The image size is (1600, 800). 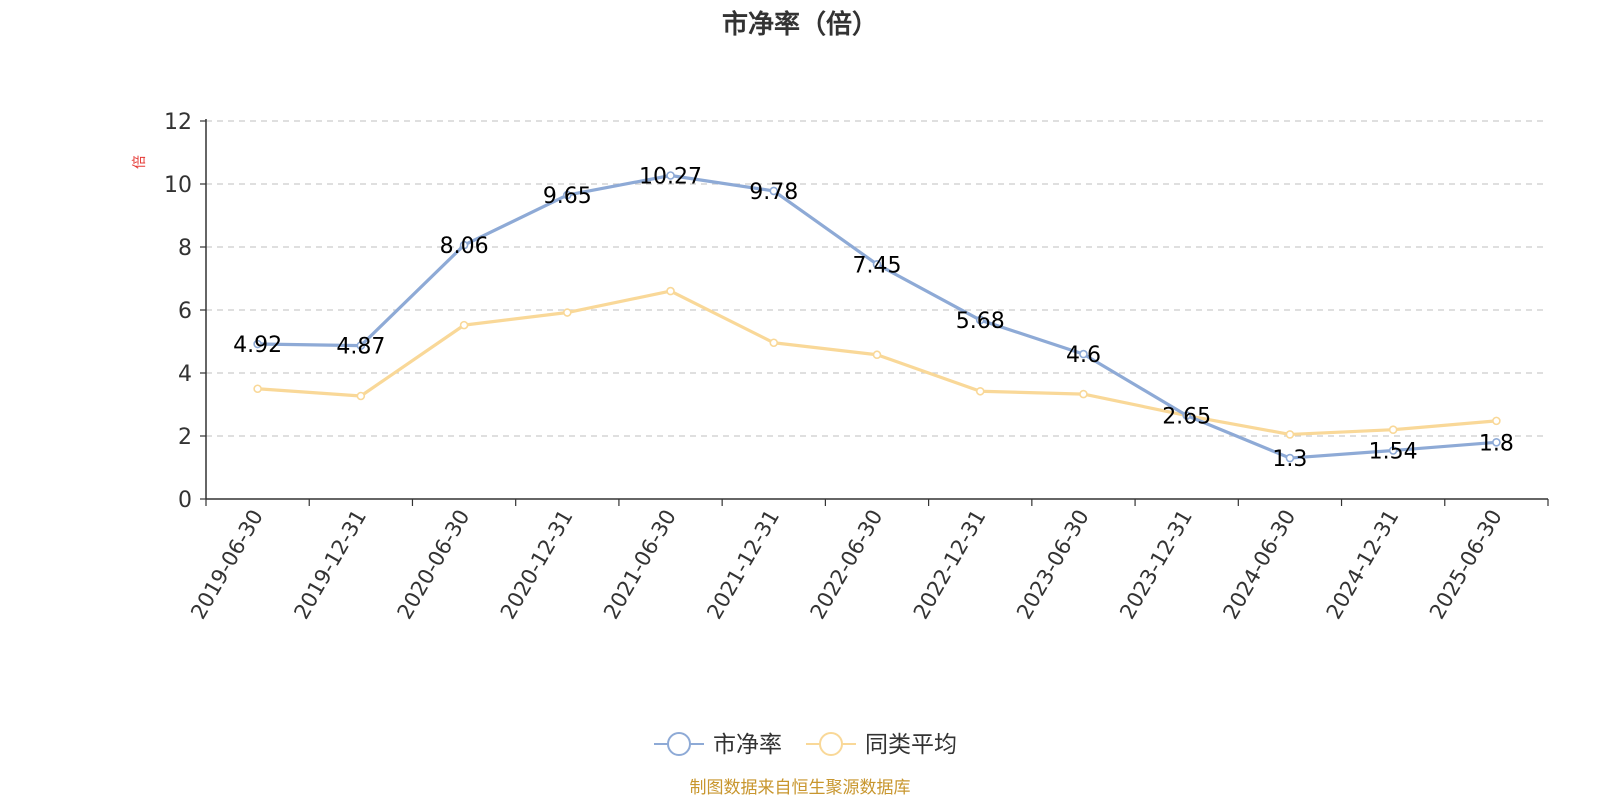 I want to click on x-tick-label: 2021-12-31, so click(x=743, y=565).